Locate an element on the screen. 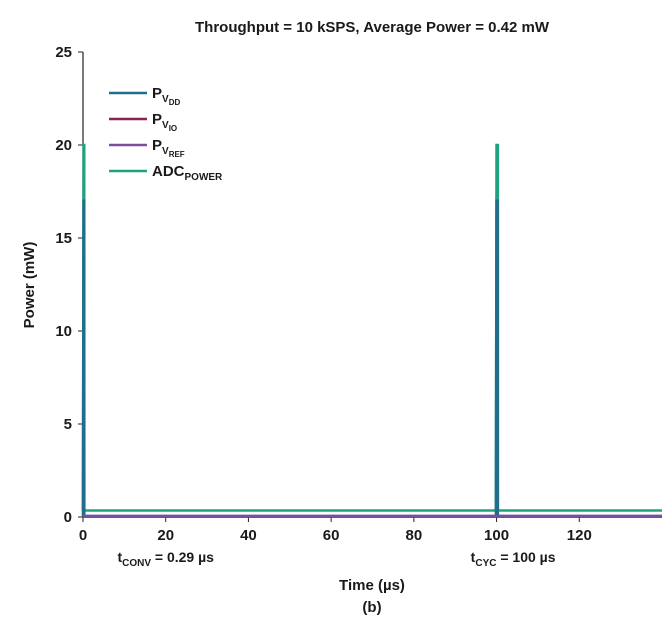  legend-label-adcpower: ADCPOWER is located at coordinates (187, 173).